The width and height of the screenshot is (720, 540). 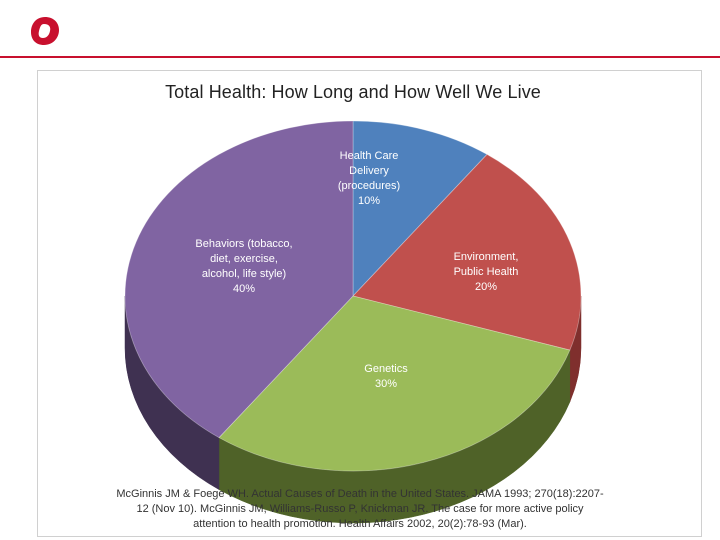 I want to click on slice-label-line: Behaviors (tobacco,, so click(x=244, y=244).